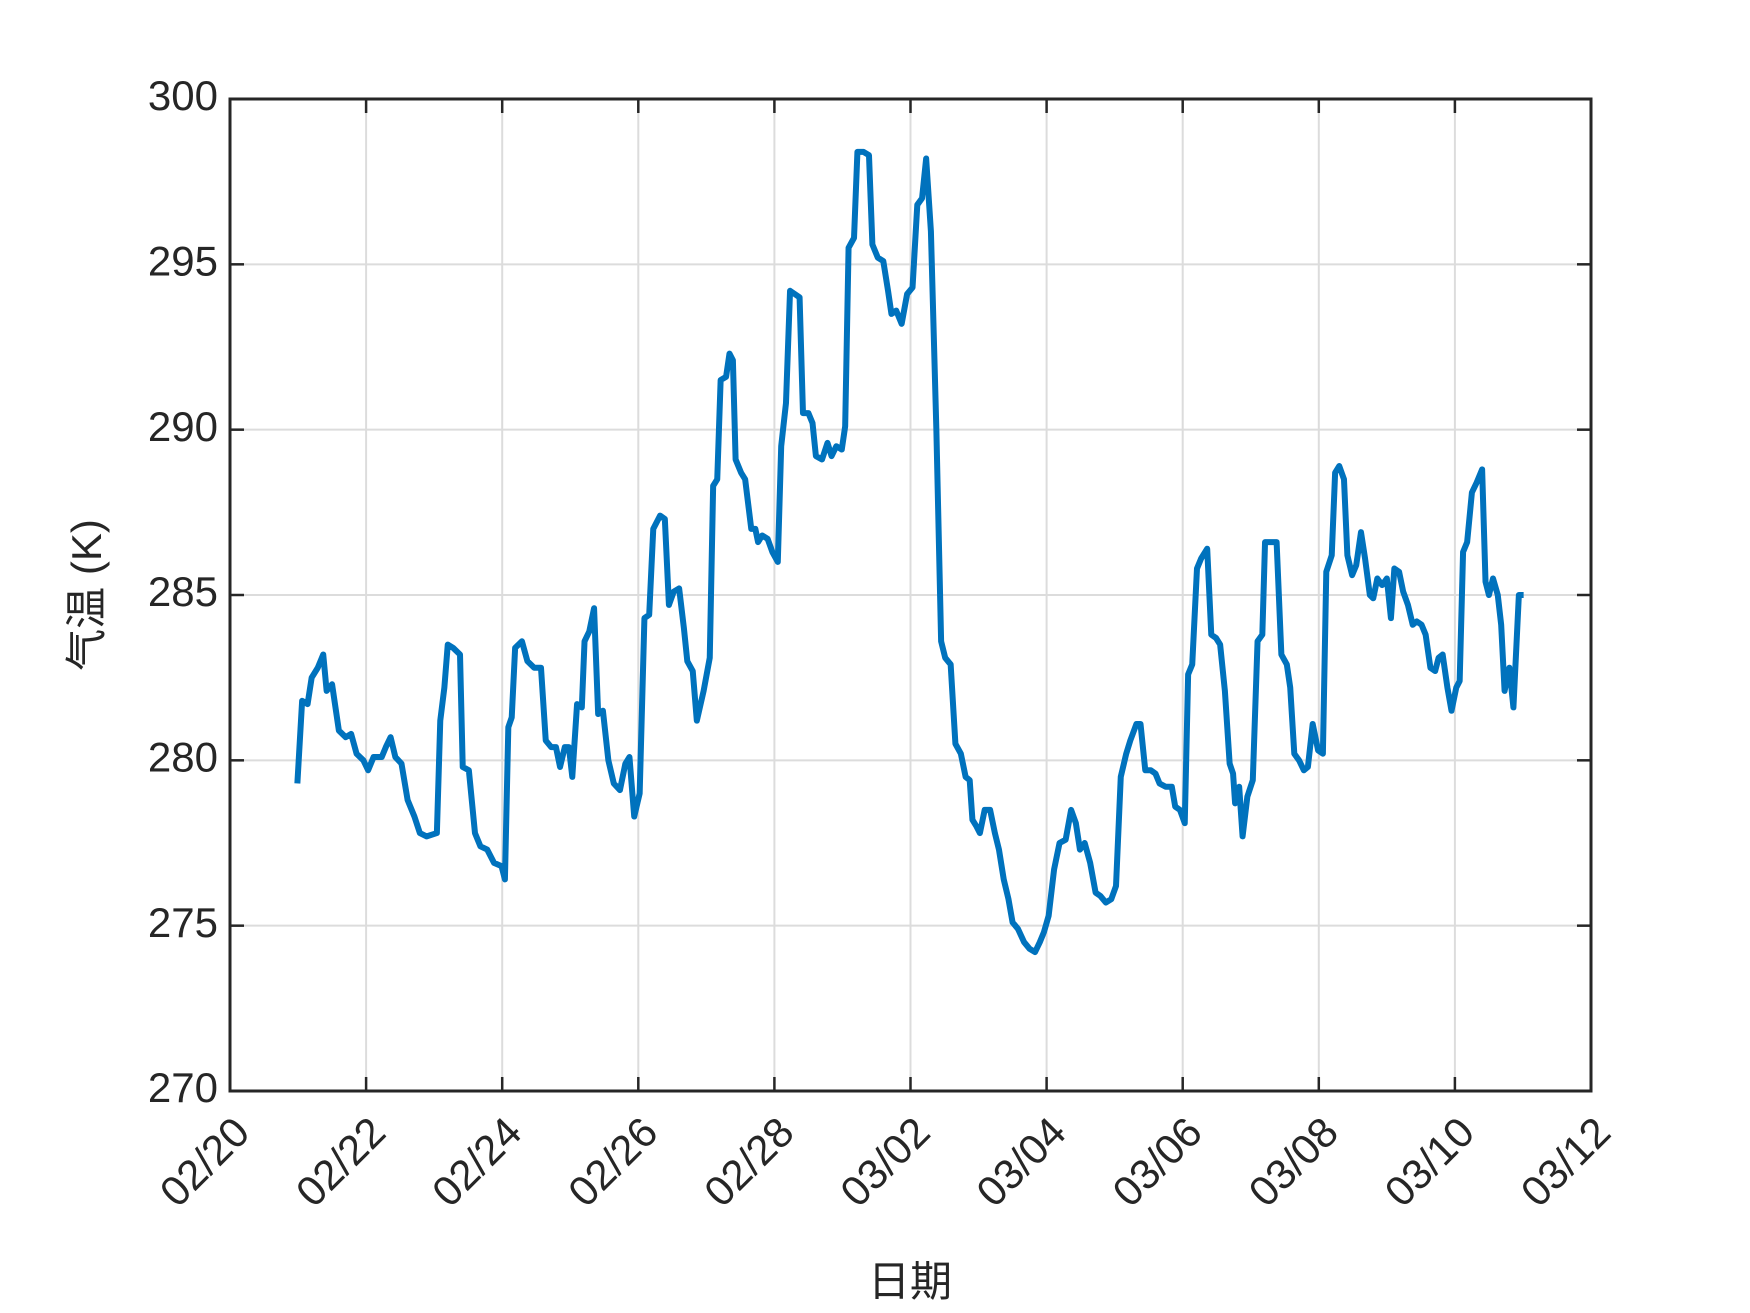 This screenshot has width=1750, height=1313. What do you see at coordinates (183, 591) in the screenshot?
I see `y-tick-label: 285` at bounding box center [183, 591].